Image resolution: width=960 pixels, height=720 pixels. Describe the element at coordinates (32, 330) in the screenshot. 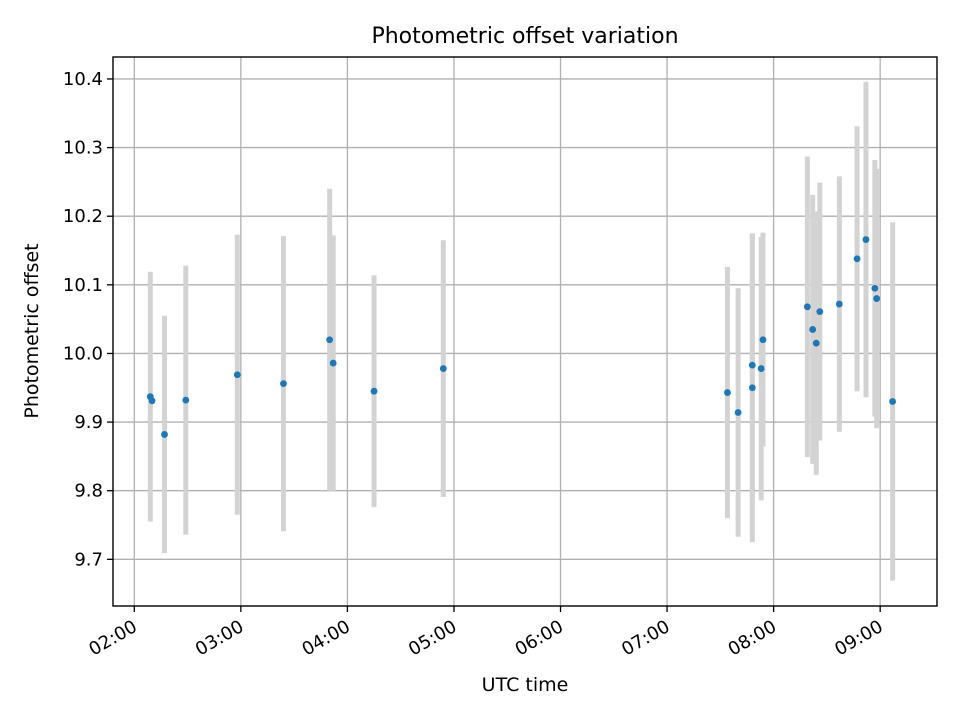

I see `y-axis-label: Photometric offset` at that location.